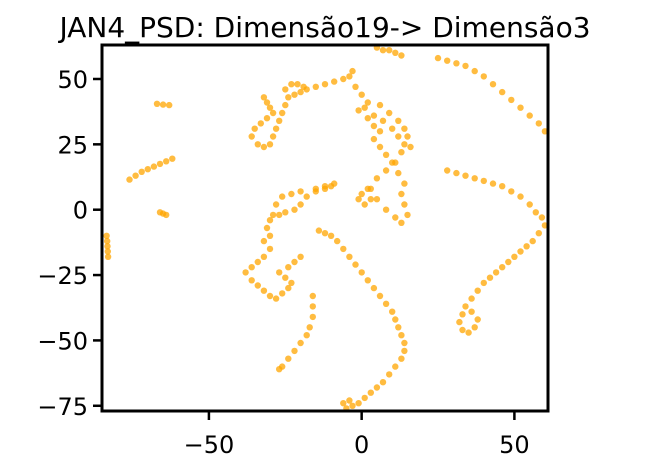 This screenshot has width=652, height=475. Describe the element at coordinates (62, 407) in the screenshot. I see `y-tick-label: −75` at that location.